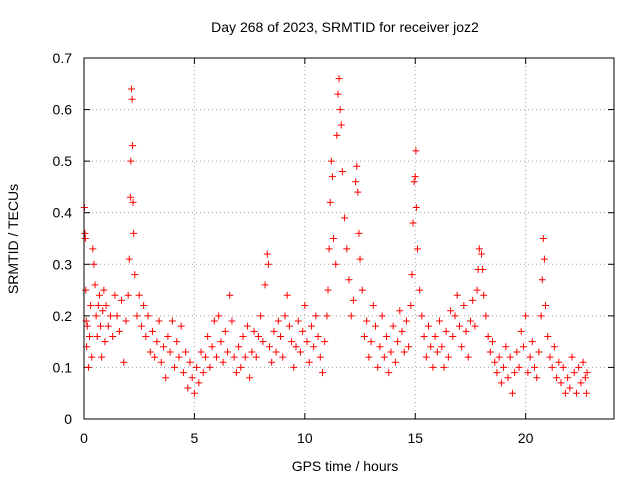 The image size is (640, 480). I want to click on x-axis-label: GPS time / hours, so click(345, 466).